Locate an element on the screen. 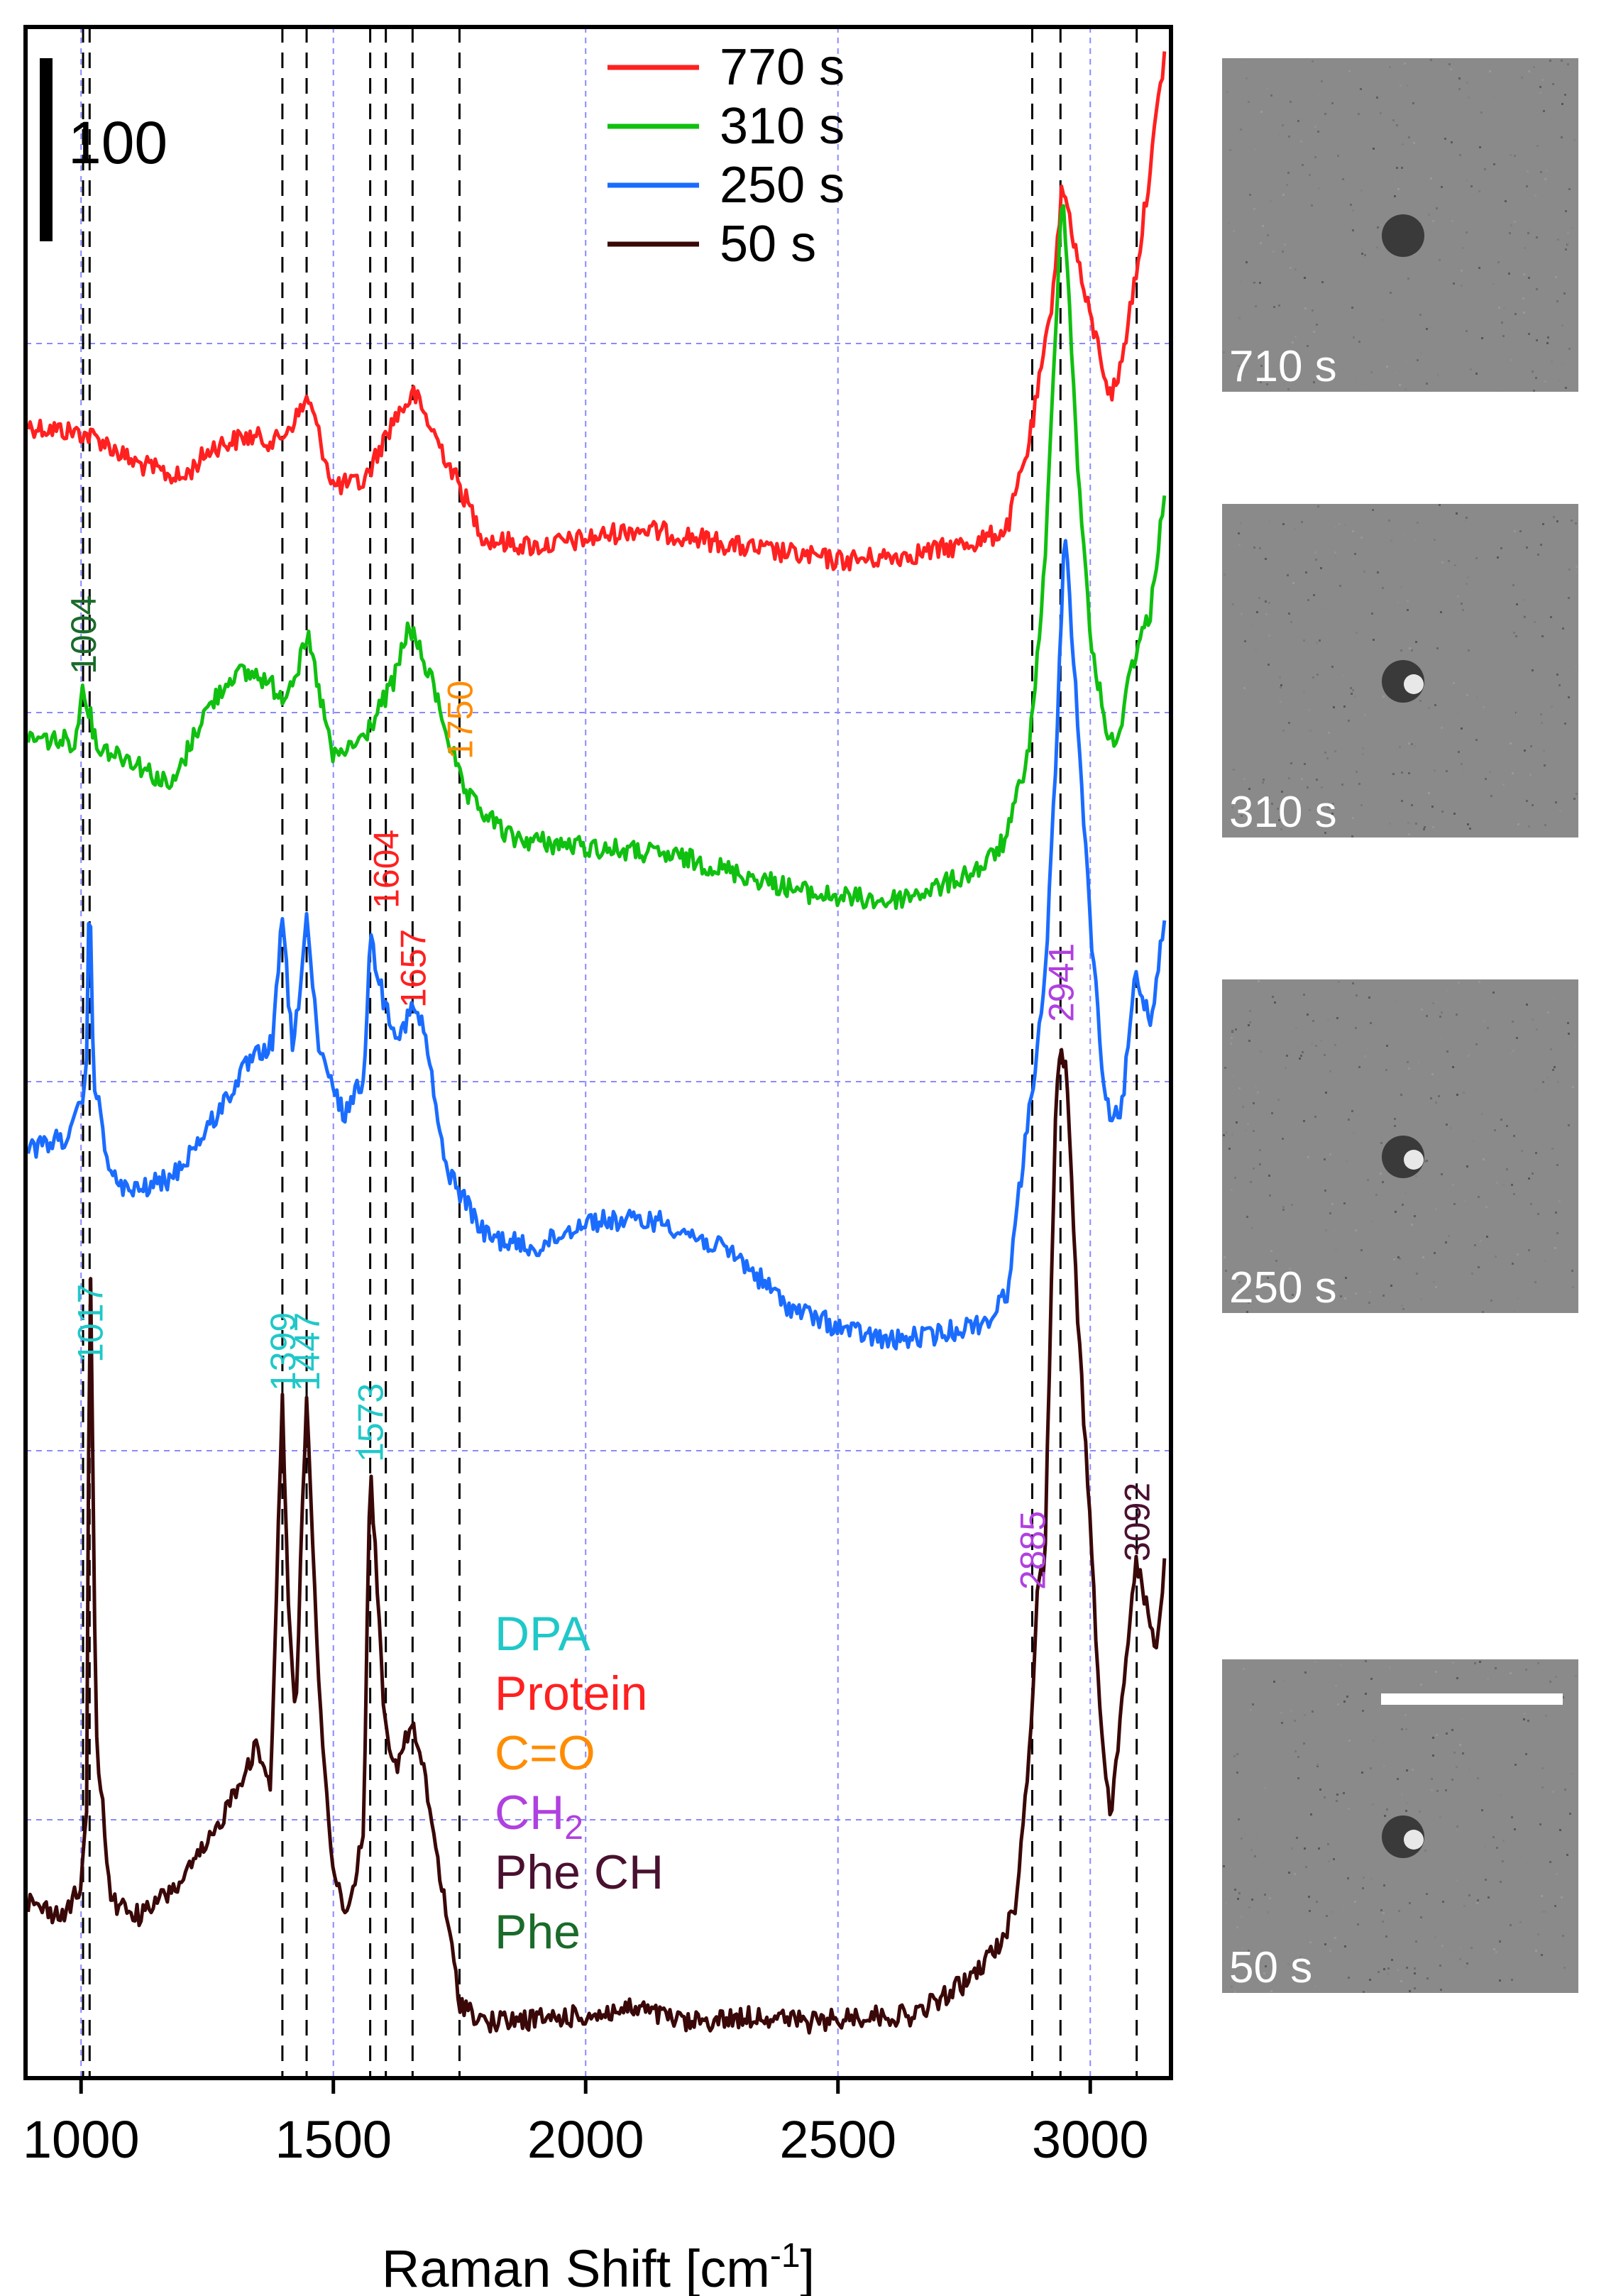  legend-label-310s: 310 s is located at coordinates (782, 126).